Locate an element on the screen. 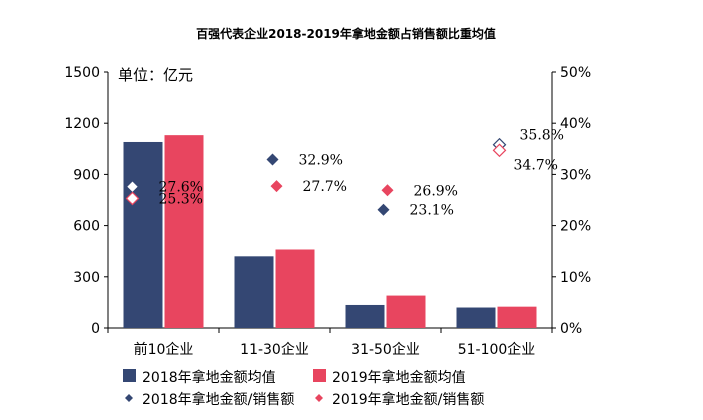 Image resolution: width=703 pixels, height=420 pixels. right-tick-label: 40% is located at coordinates (575, 124).